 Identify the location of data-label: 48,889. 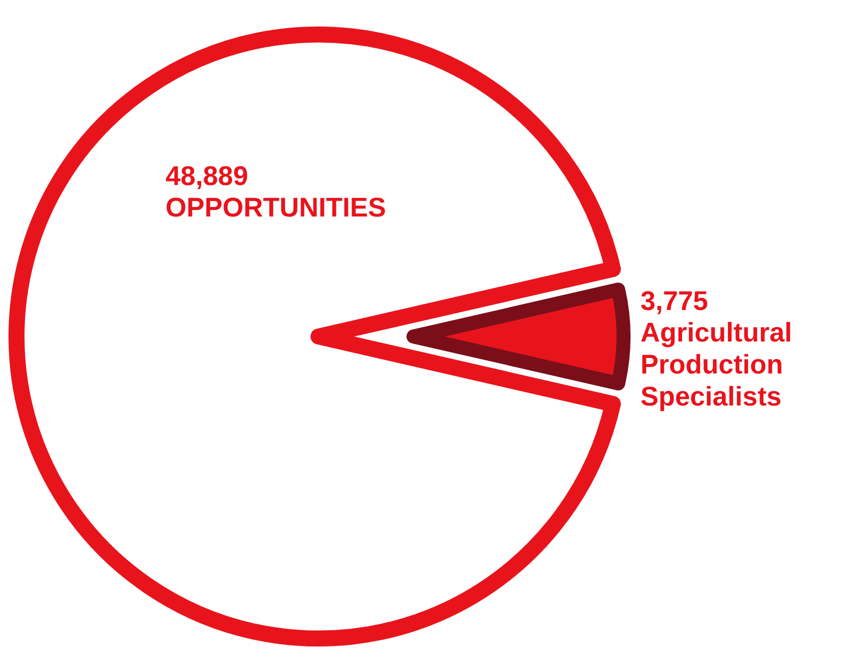
(207, 176).